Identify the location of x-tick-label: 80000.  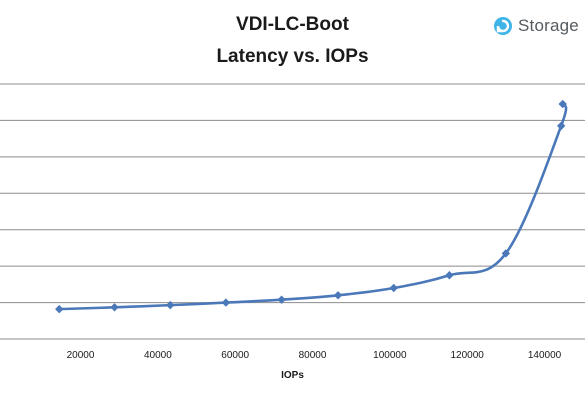
(313, 355).